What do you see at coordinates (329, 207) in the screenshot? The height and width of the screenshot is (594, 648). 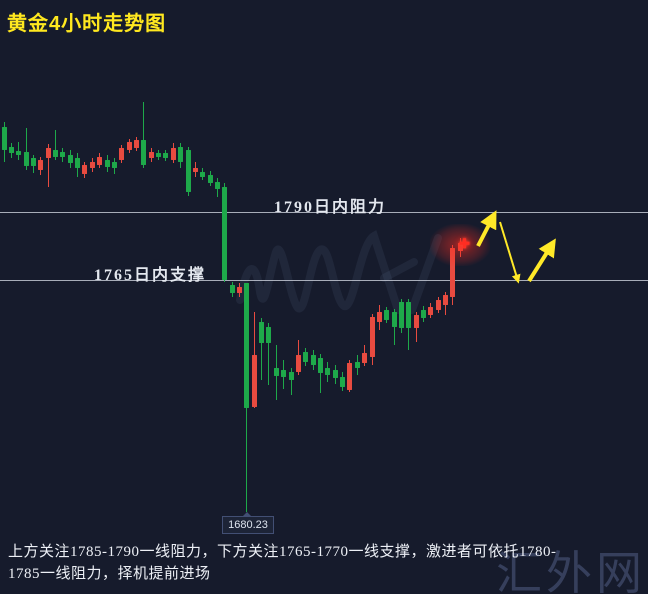 I see `level-label-resistance: 1790日内阻力` at bounding box center [329, 207].